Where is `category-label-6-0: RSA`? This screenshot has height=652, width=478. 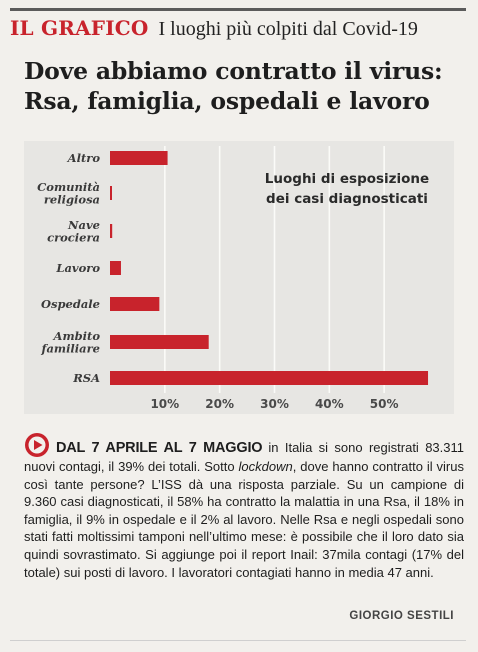 category-label-6-0: RSA is located at coordinates (86, 378).